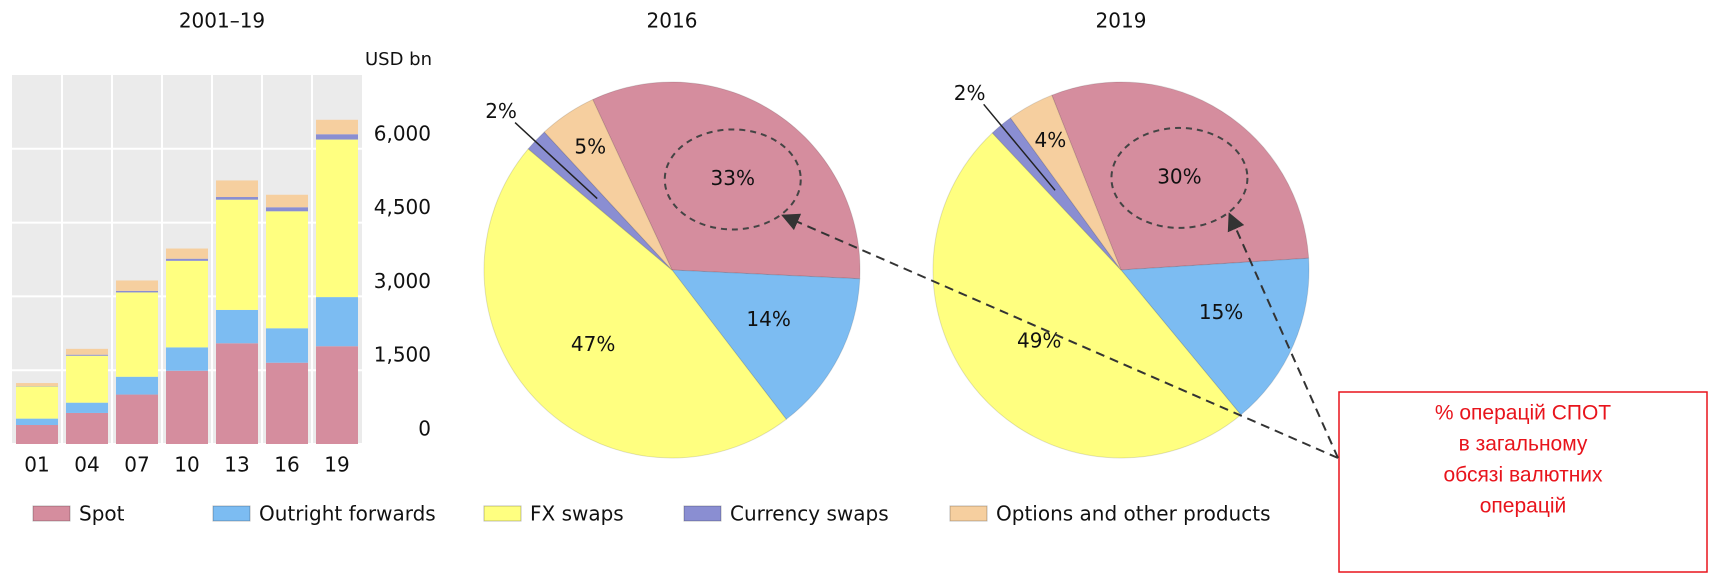 The image size is (1712, 573). I want to click on annotation-text: % операцій СПОТ, so click(1523, 413).